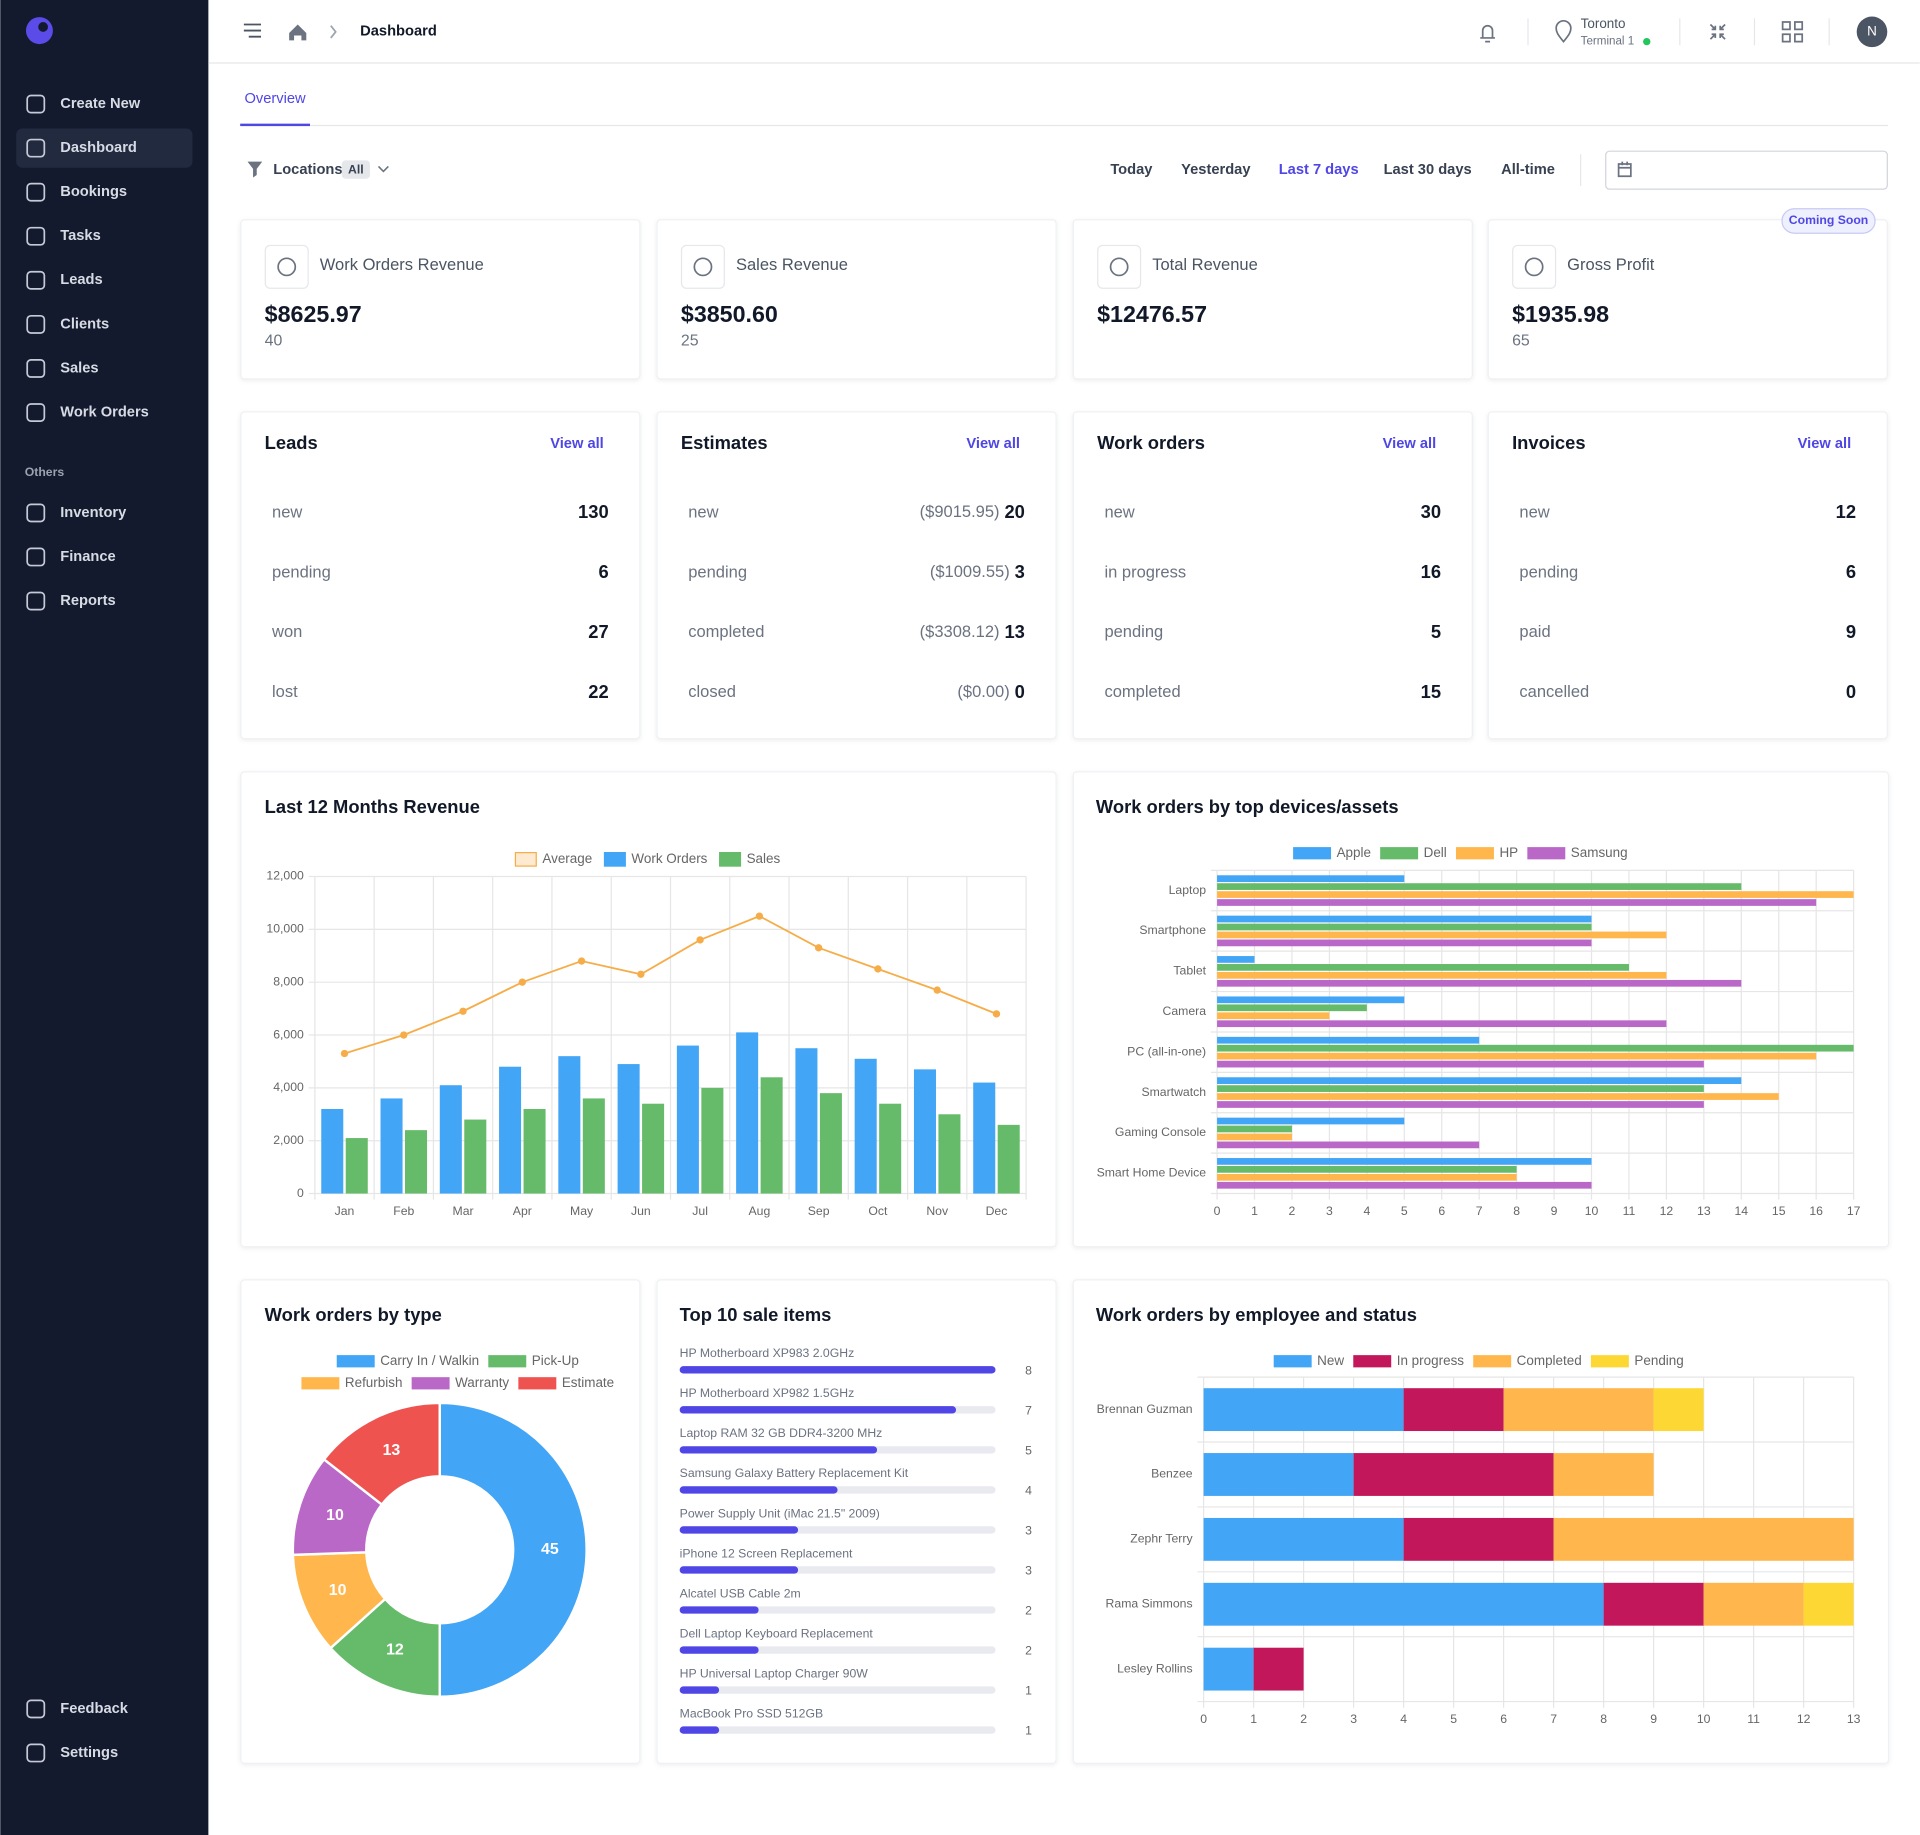 The height and width of the screenshot is (1835, 1920). I want to click on menu-button, so click(252, 30).